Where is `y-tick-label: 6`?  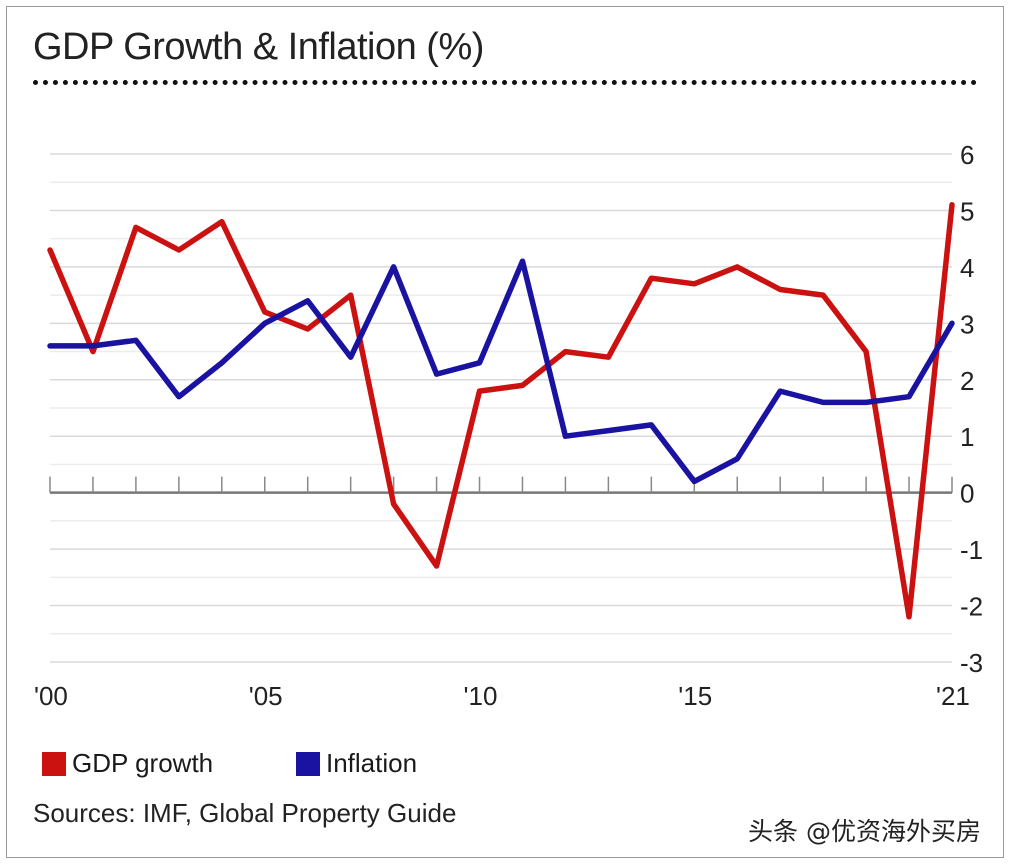 y-tick-label: 6 is located at coordinates (967, 155).